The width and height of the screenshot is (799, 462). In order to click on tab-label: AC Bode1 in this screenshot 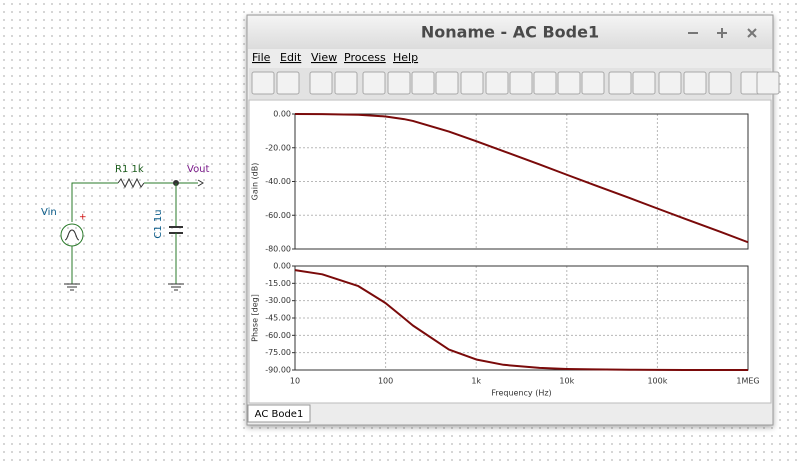, I will do `click(279, 414)`.